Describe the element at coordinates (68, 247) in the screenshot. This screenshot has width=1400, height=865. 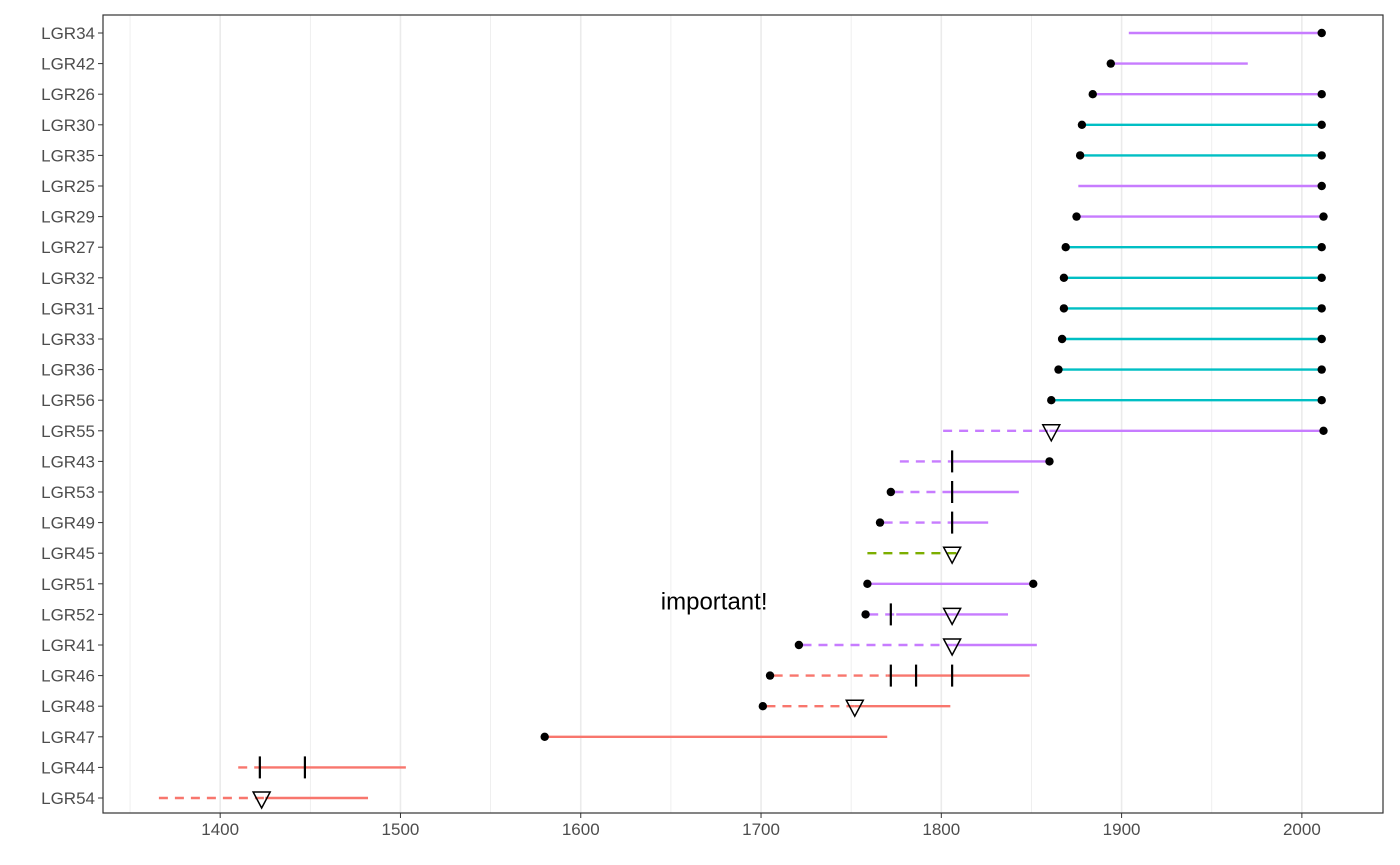
I see `y-tick-label: LGR27` at that location.